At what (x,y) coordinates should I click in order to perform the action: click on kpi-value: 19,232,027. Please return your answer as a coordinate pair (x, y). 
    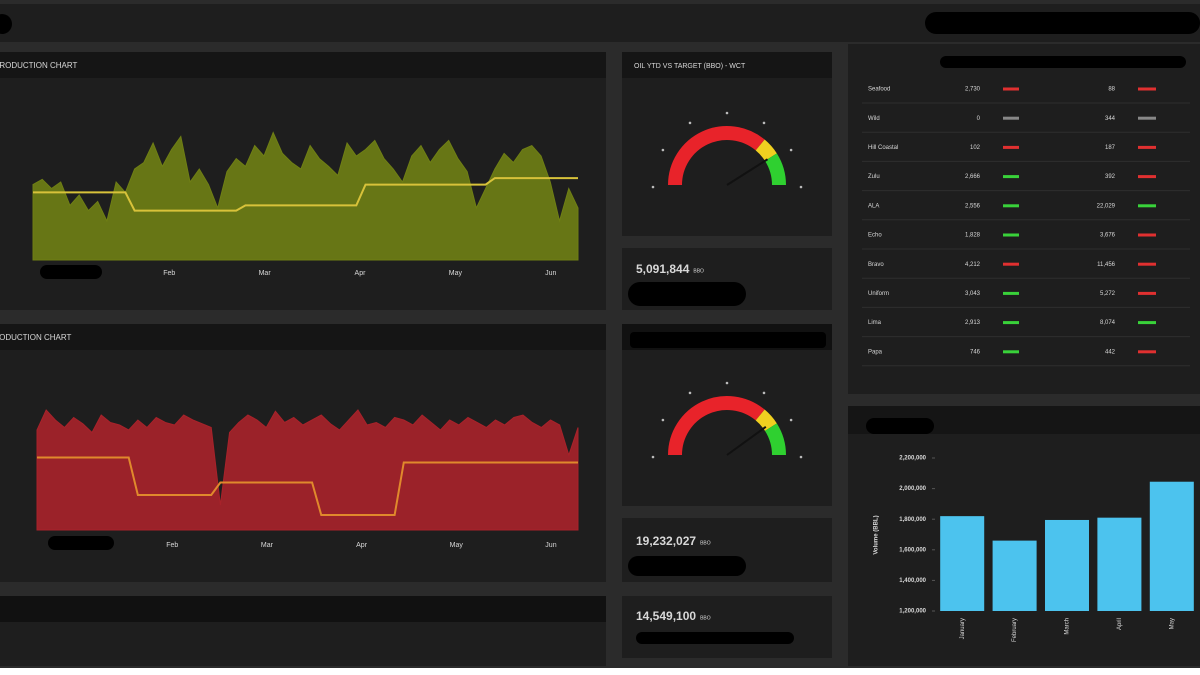
    Looking at the image, I should click on (666, 541).